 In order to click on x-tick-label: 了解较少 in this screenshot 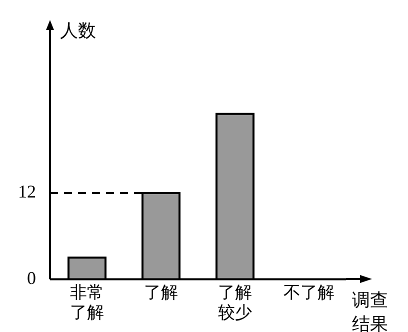, I will do `click(235, 303)`.